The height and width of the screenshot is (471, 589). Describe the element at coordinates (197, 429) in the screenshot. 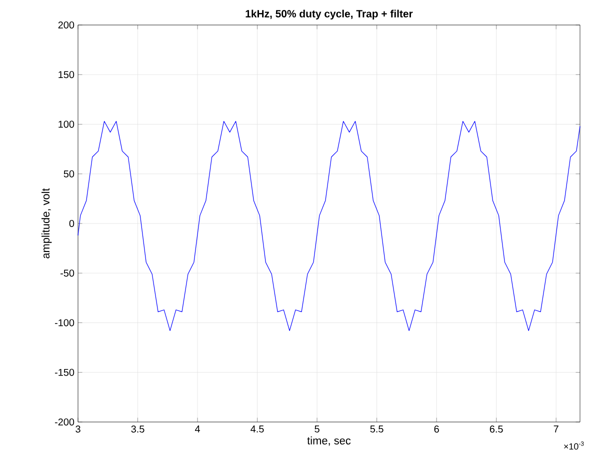

I see `x-tick-label: 4` at that location.